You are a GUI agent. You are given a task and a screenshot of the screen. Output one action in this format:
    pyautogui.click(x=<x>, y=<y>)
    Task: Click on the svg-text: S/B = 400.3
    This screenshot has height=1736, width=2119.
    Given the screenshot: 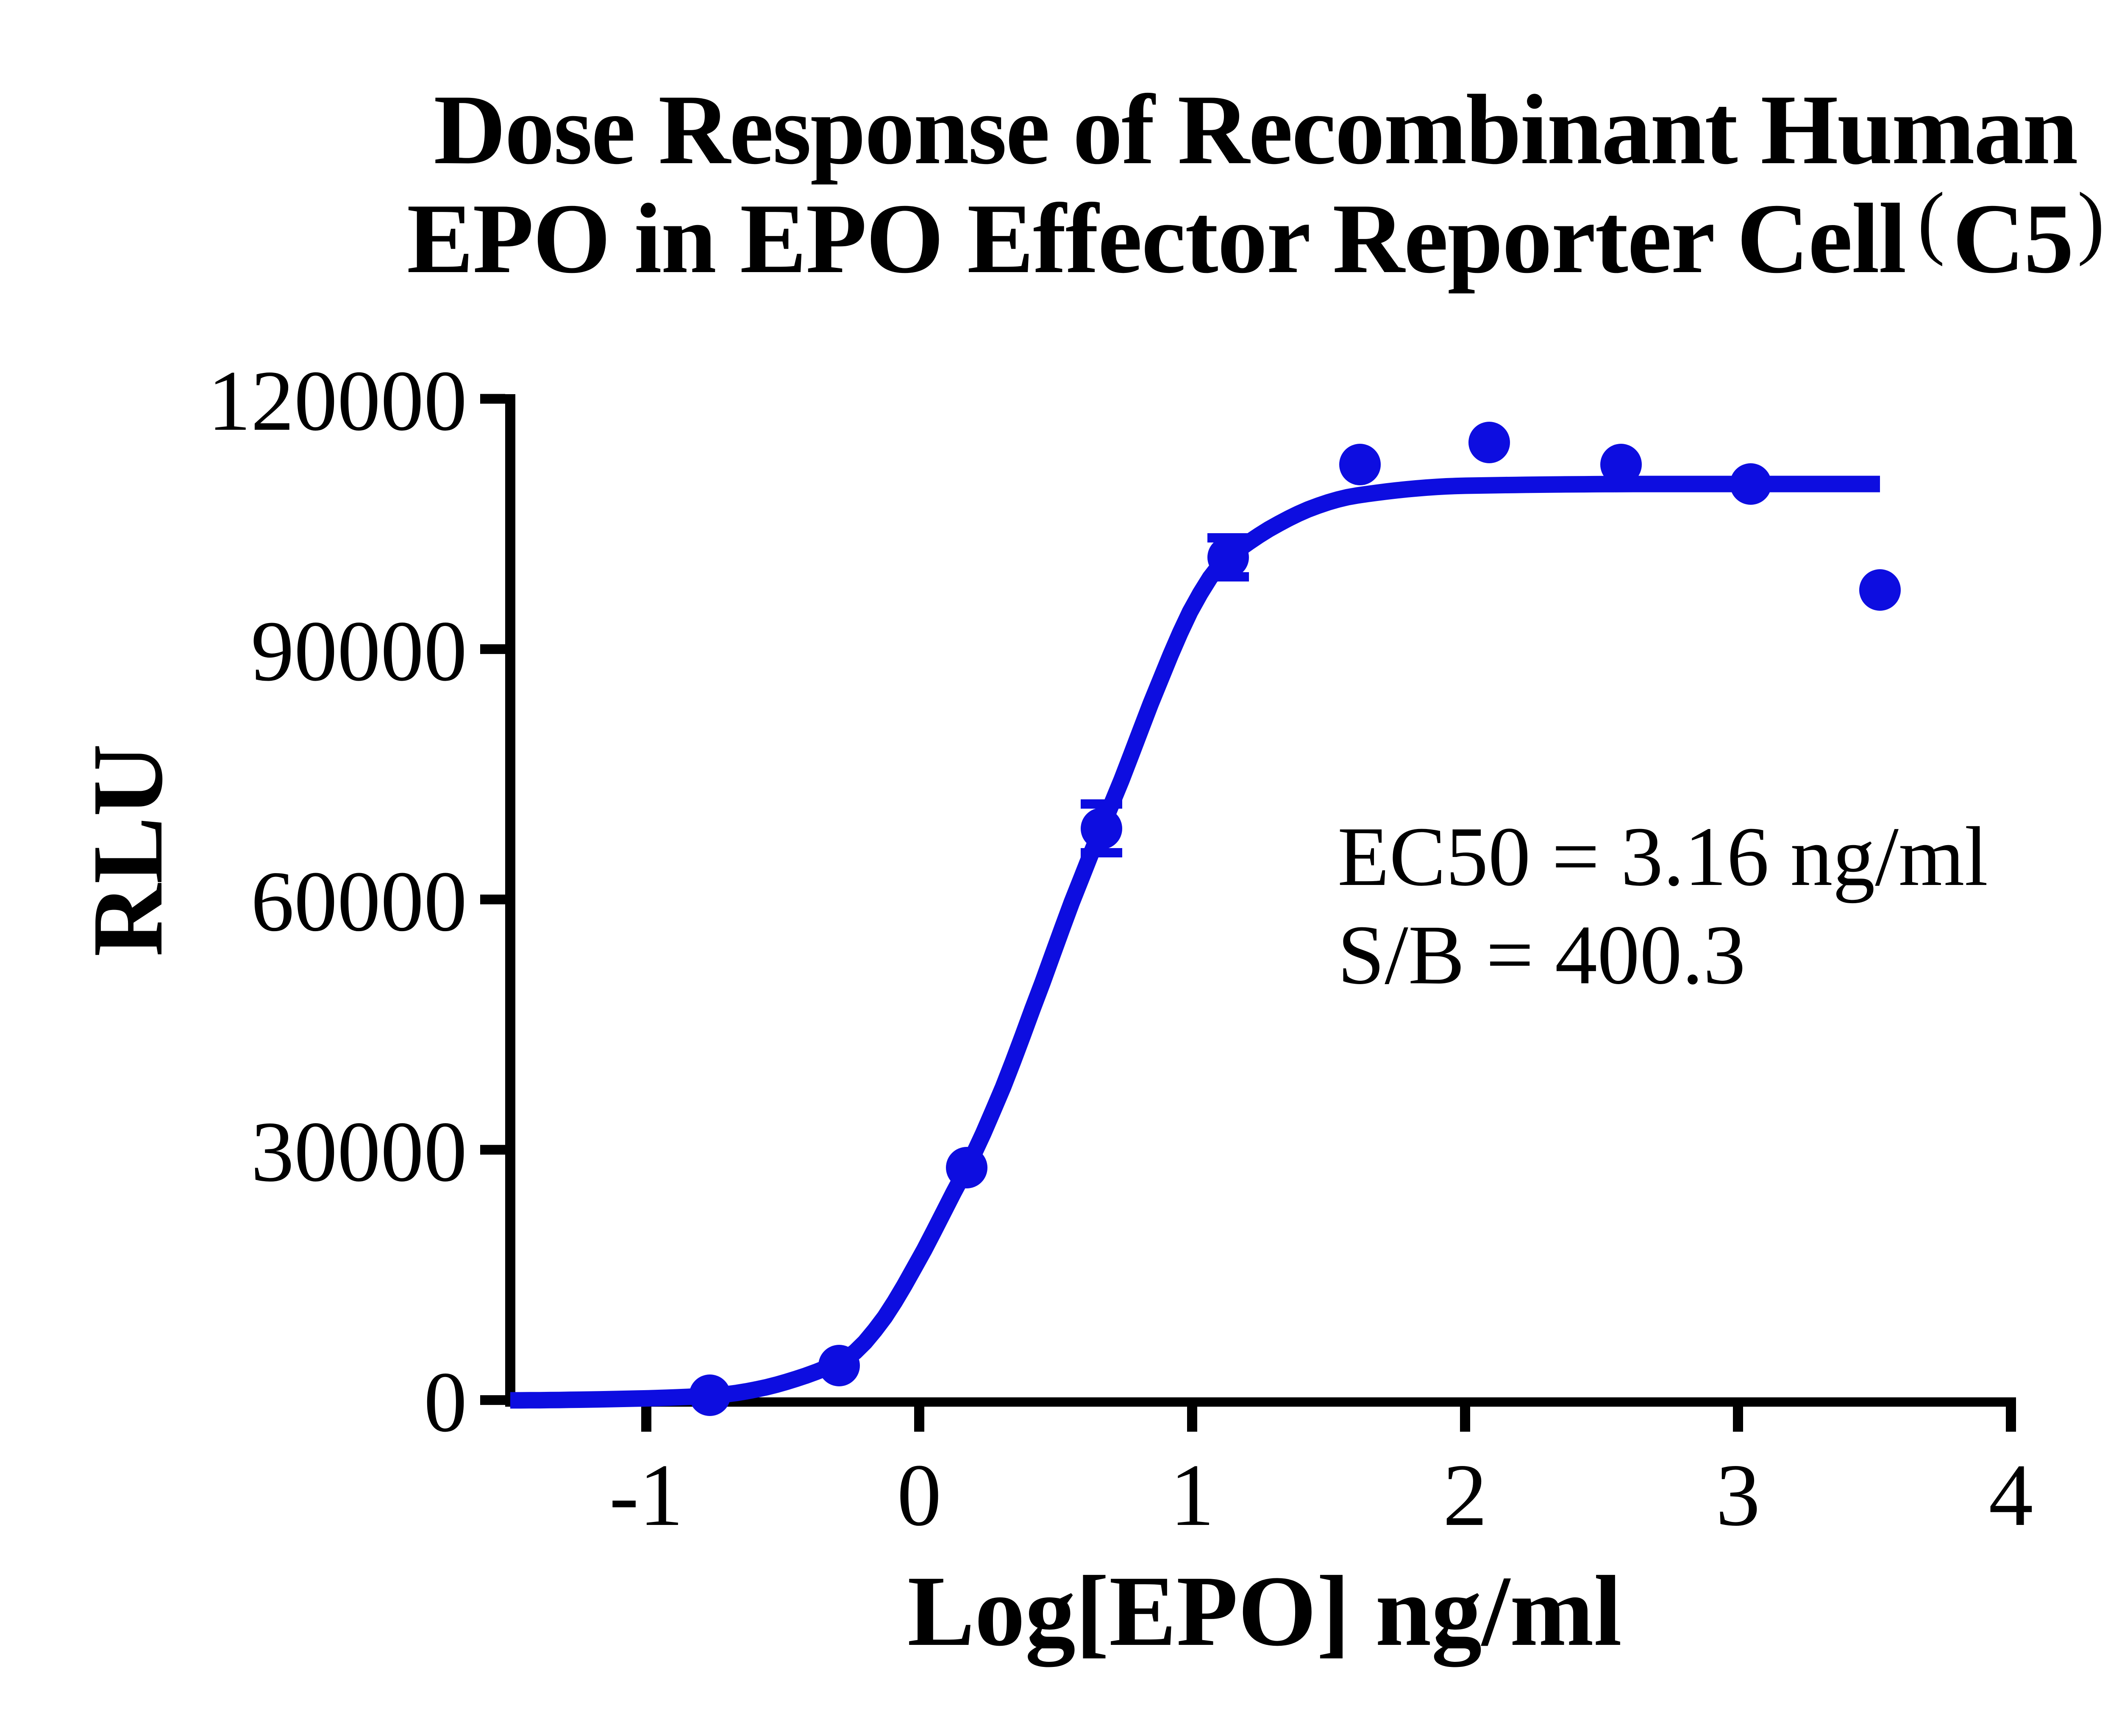 What is the action you would take?
    pyautogui.click(x=1542, y=955)
    